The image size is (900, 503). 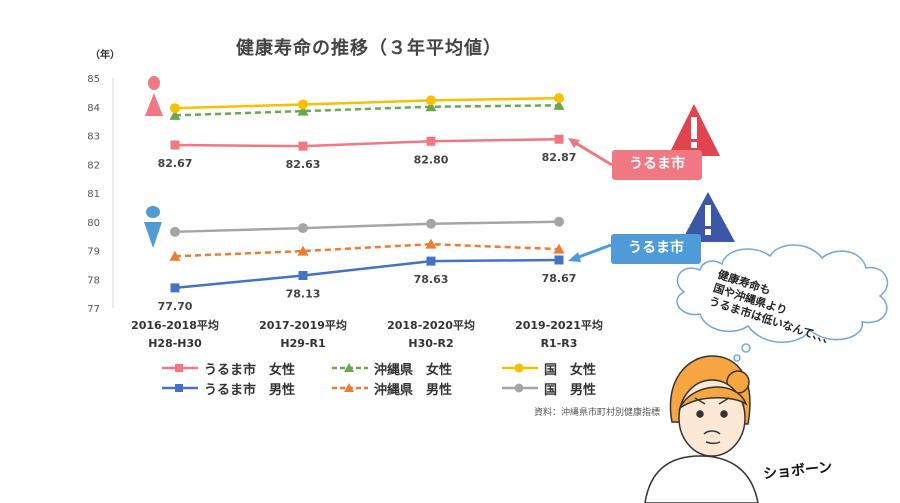 What do you see at coordinates (570, 390) in the screenshot?
I see `legend-label: 国 男性` at bounding box center [570, 390].